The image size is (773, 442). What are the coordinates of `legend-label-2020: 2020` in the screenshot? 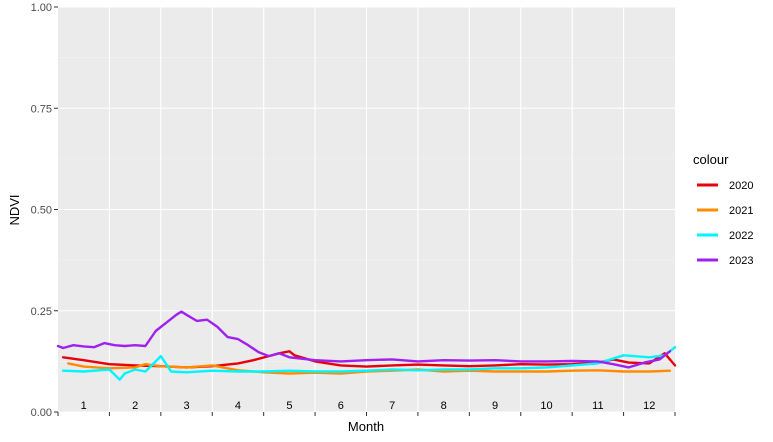 It's located at (741, 186).